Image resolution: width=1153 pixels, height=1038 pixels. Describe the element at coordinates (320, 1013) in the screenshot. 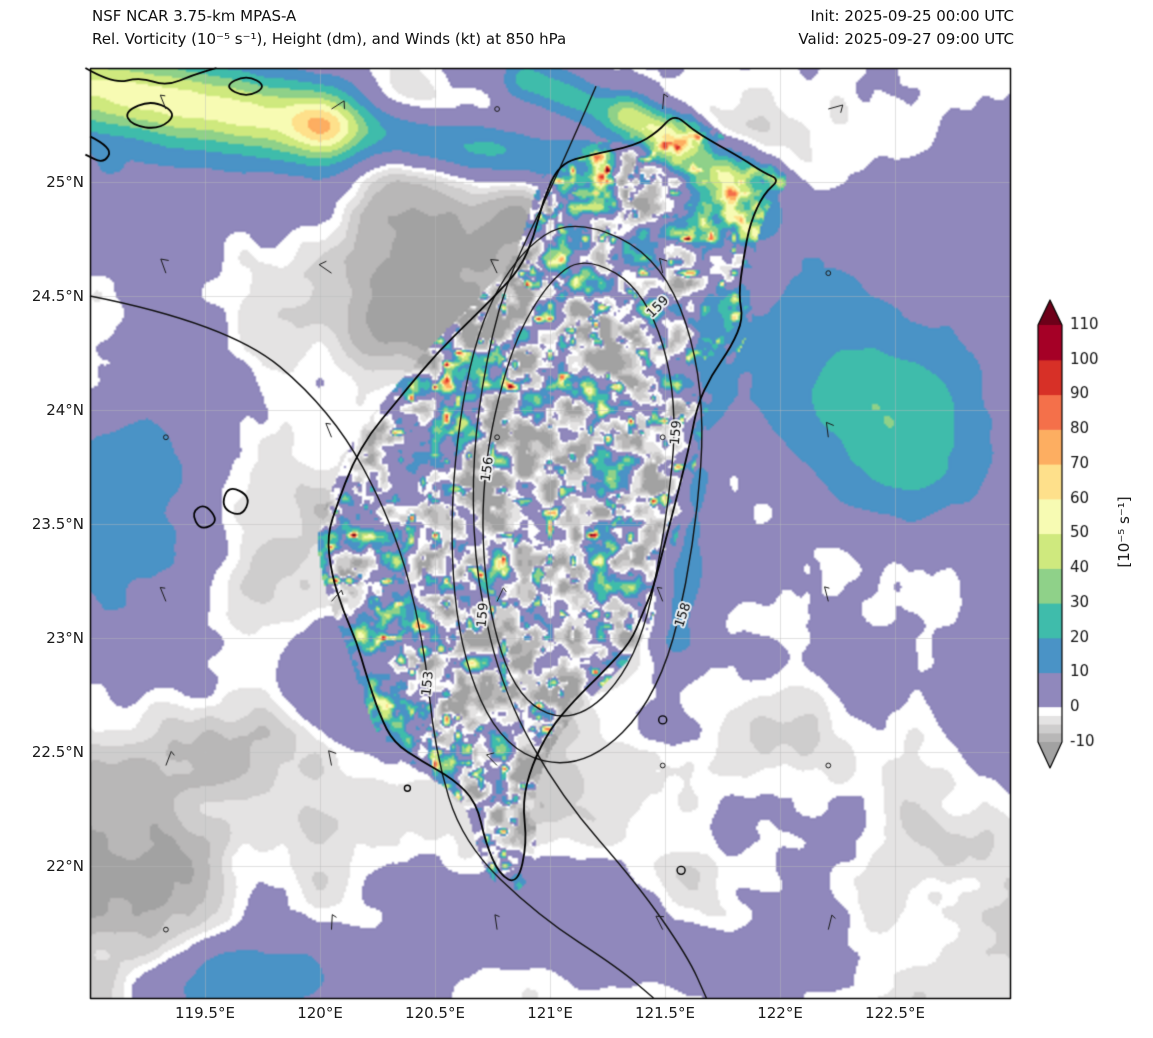

I see `x-tick-label: 120°E` at that location.